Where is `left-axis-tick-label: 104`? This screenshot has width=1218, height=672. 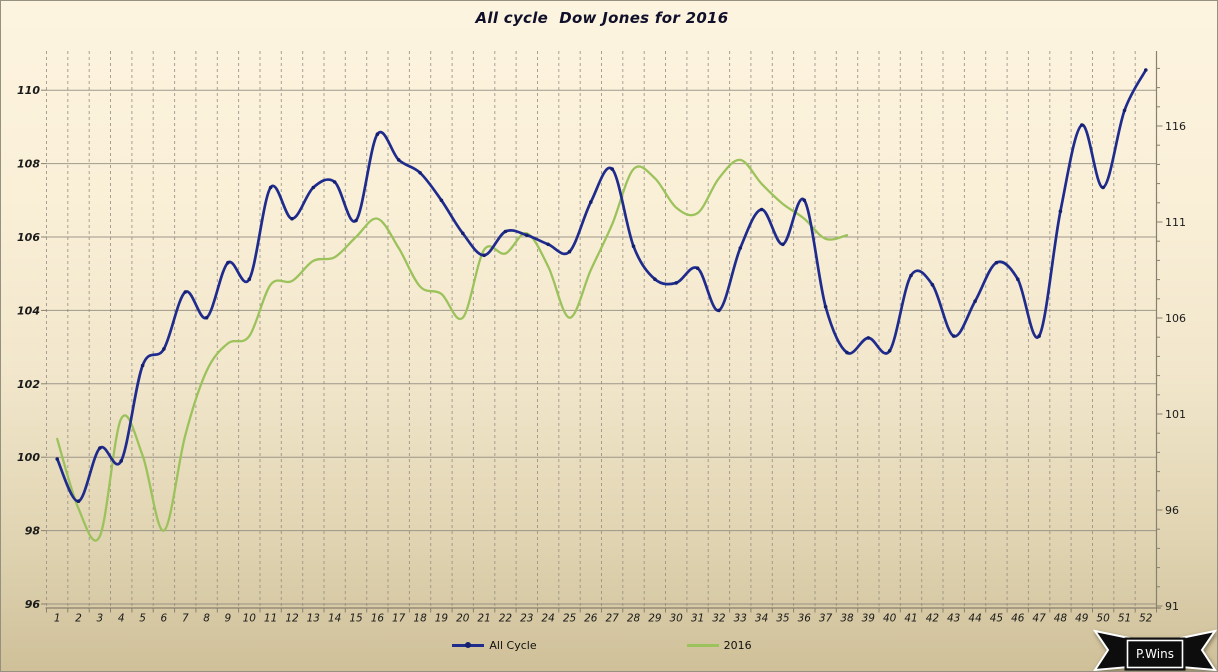 left-axis-tick-label: 104 is located at coordinates (28, 310).